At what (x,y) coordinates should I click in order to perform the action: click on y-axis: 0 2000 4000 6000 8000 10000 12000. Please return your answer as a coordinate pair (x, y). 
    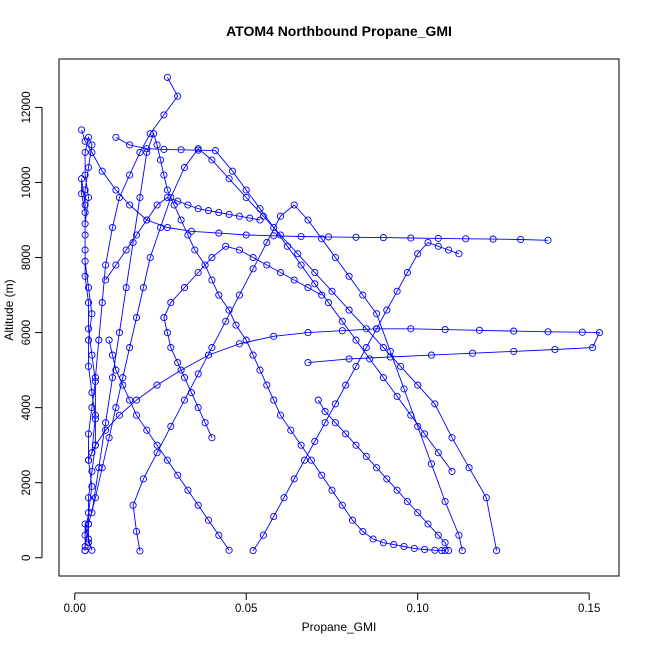
    Looking at the image, I should click on (32, 326).